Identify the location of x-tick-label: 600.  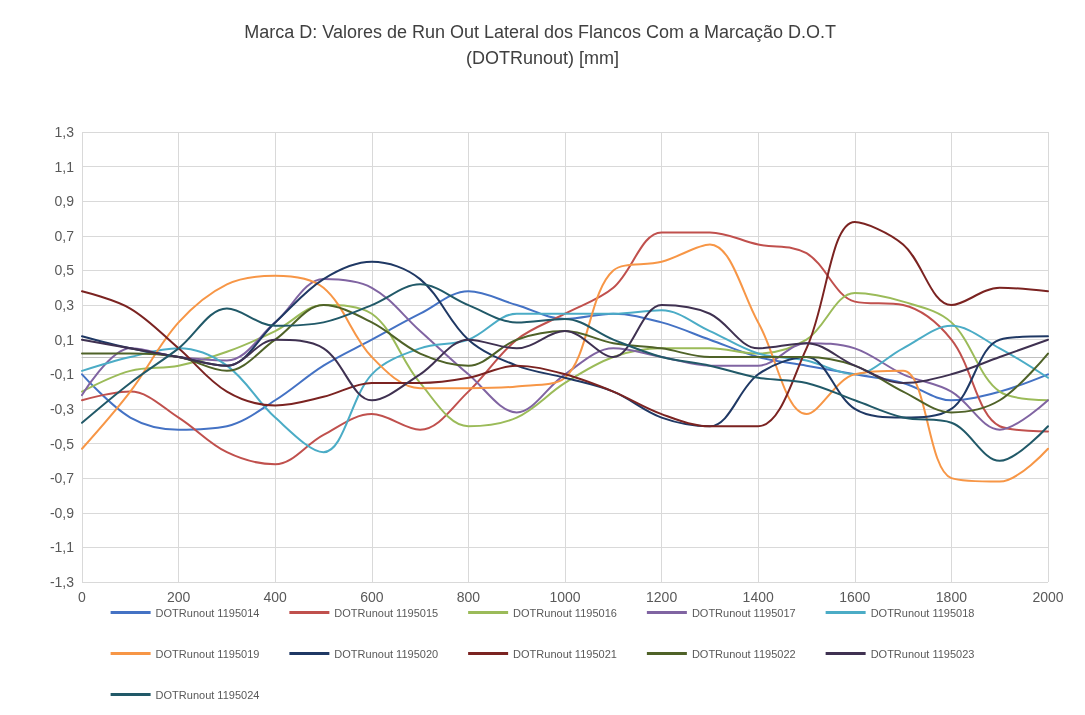
(372, 597).